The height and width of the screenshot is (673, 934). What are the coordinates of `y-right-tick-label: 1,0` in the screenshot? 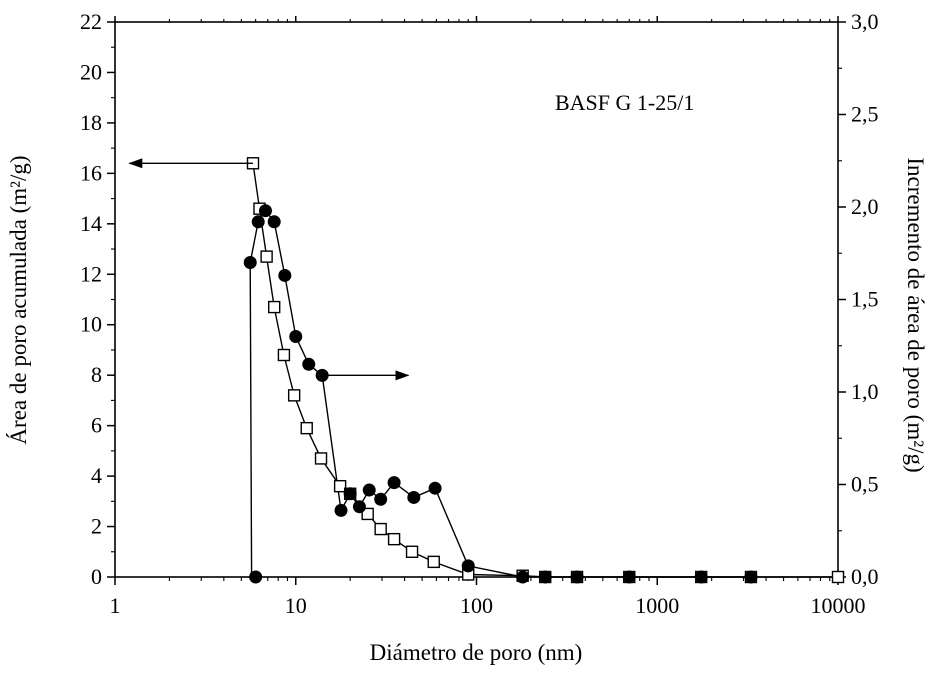 It's located at (865, 391).